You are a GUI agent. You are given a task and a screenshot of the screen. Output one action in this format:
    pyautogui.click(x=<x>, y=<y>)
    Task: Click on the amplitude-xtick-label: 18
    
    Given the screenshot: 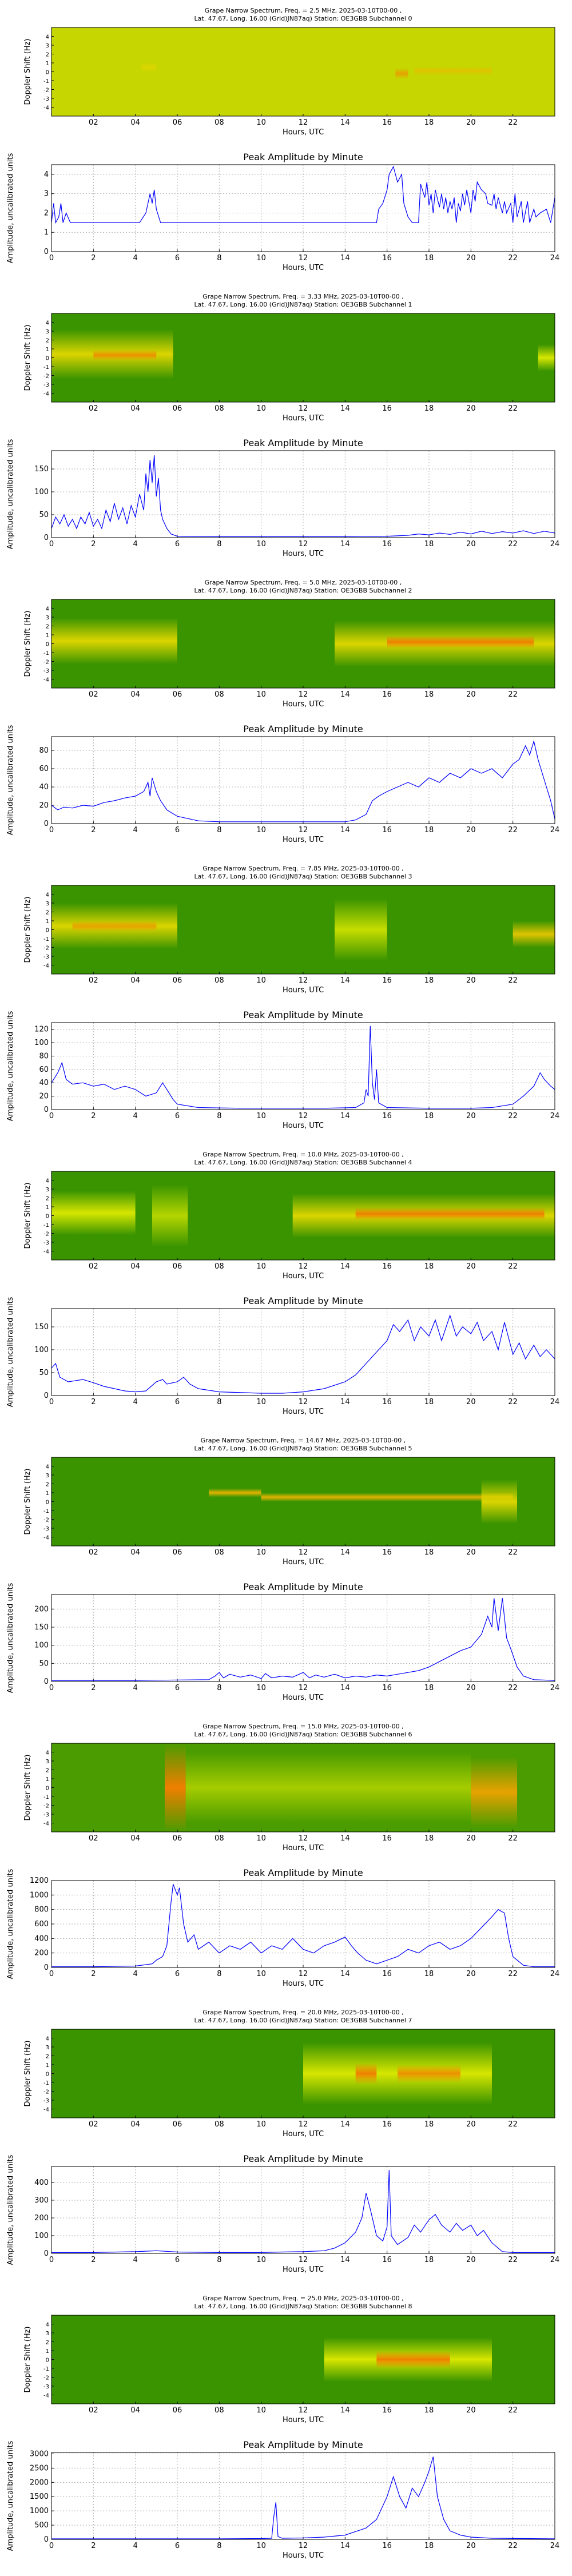 What is the action you would take?
    pyautogui.click(x=429, y=2260)
    